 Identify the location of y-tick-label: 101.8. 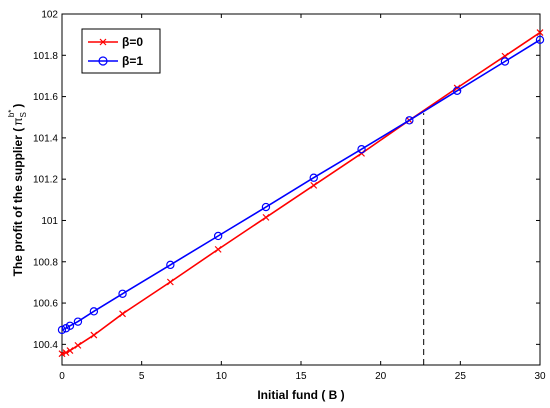
(45, 56).